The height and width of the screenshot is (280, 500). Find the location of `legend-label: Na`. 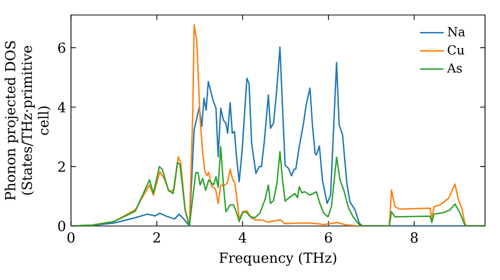

legend-label: Na is located at coordinates (457, 31).